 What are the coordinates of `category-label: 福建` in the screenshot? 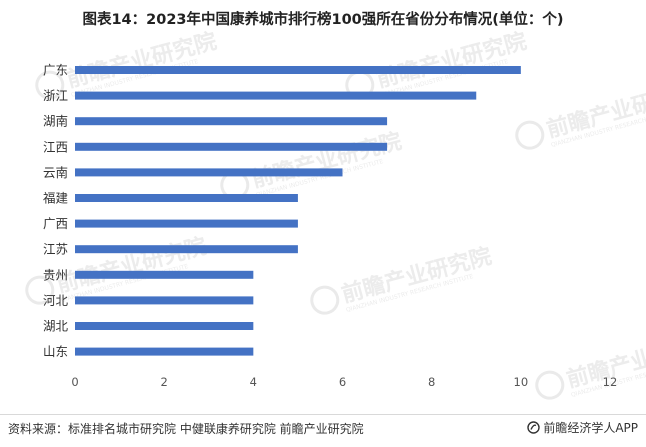 It's located at (56, 198).